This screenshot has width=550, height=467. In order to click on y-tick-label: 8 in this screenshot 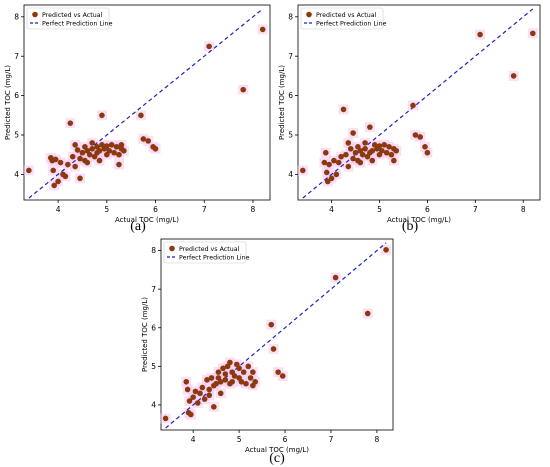, I will do `click(290, 16)`.